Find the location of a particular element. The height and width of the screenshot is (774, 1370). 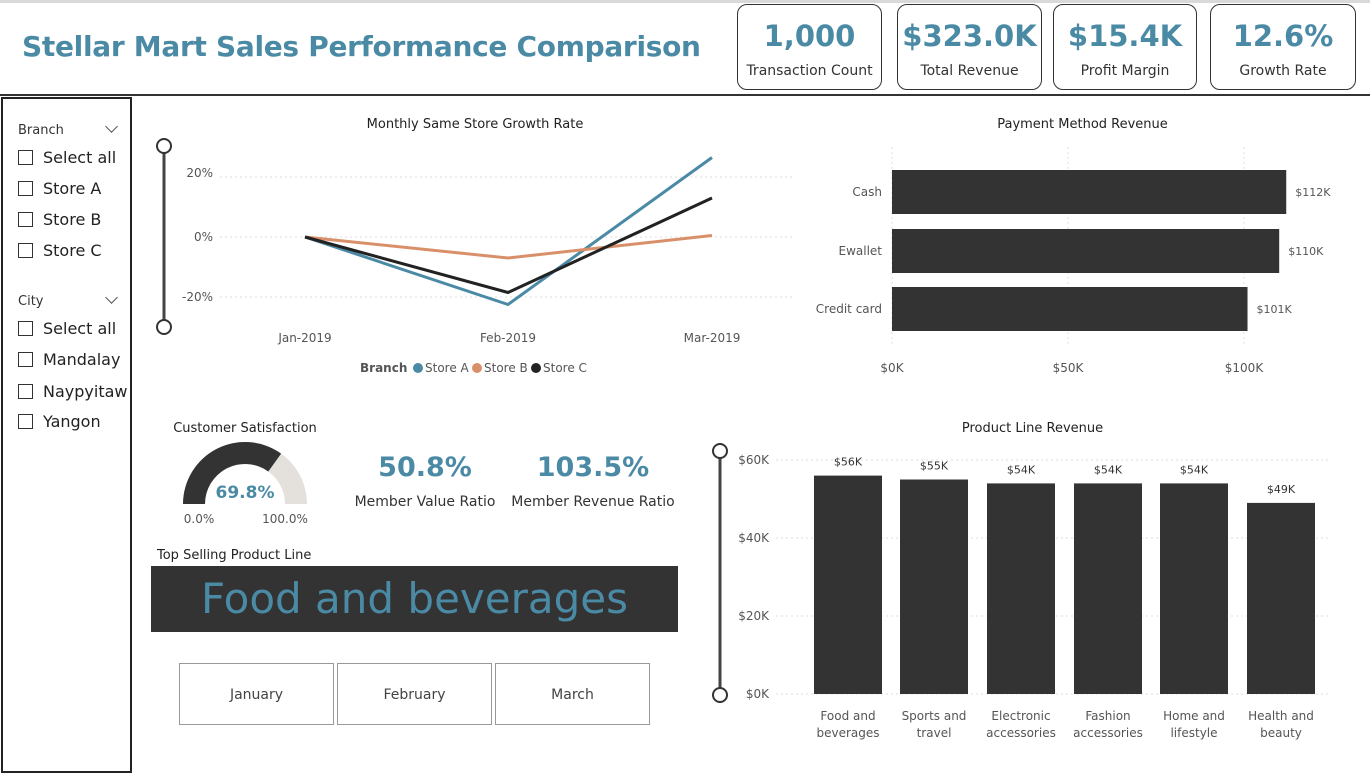

kpi-label: Profit Margin is located at coordinates (1125, 71).